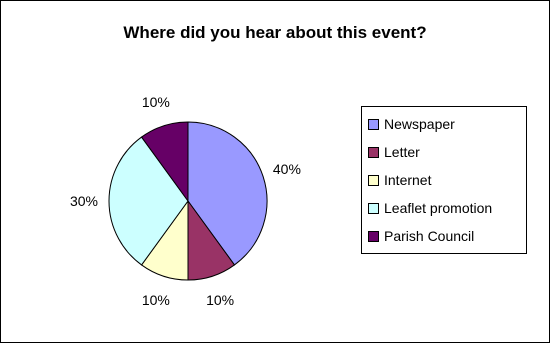  Describe the element at coordinates (429, 236) in the screenshot. I see `legend-label: Parish Council` at that location.